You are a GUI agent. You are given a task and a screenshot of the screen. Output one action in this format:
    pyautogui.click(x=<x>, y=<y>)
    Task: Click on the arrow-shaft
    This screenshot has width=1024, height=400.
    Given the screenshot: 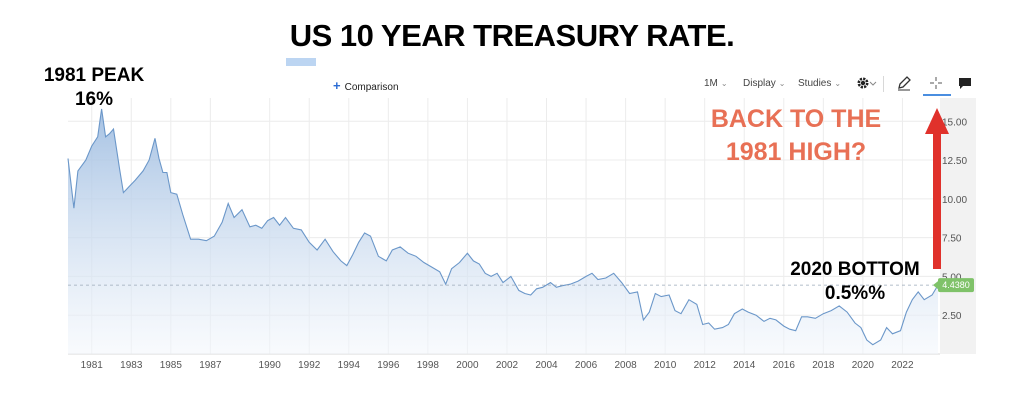 What is the action you would take?
    pyautogui.click(x=937, y=198)
    